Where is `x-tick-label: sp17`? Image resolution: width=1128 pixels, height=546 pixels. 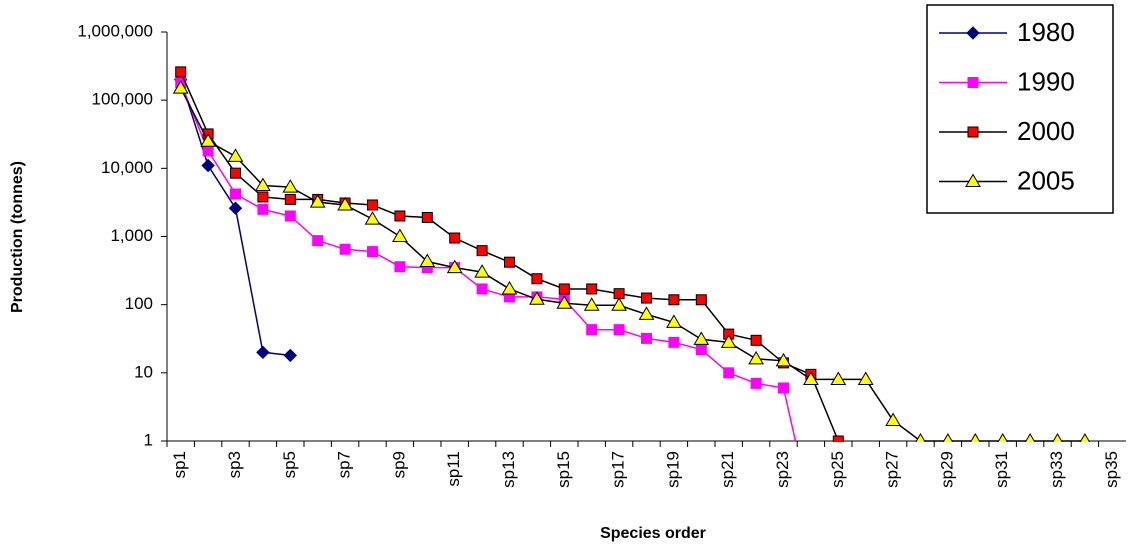
x-tick-label: sp17 is located at coordinates (618, 469).